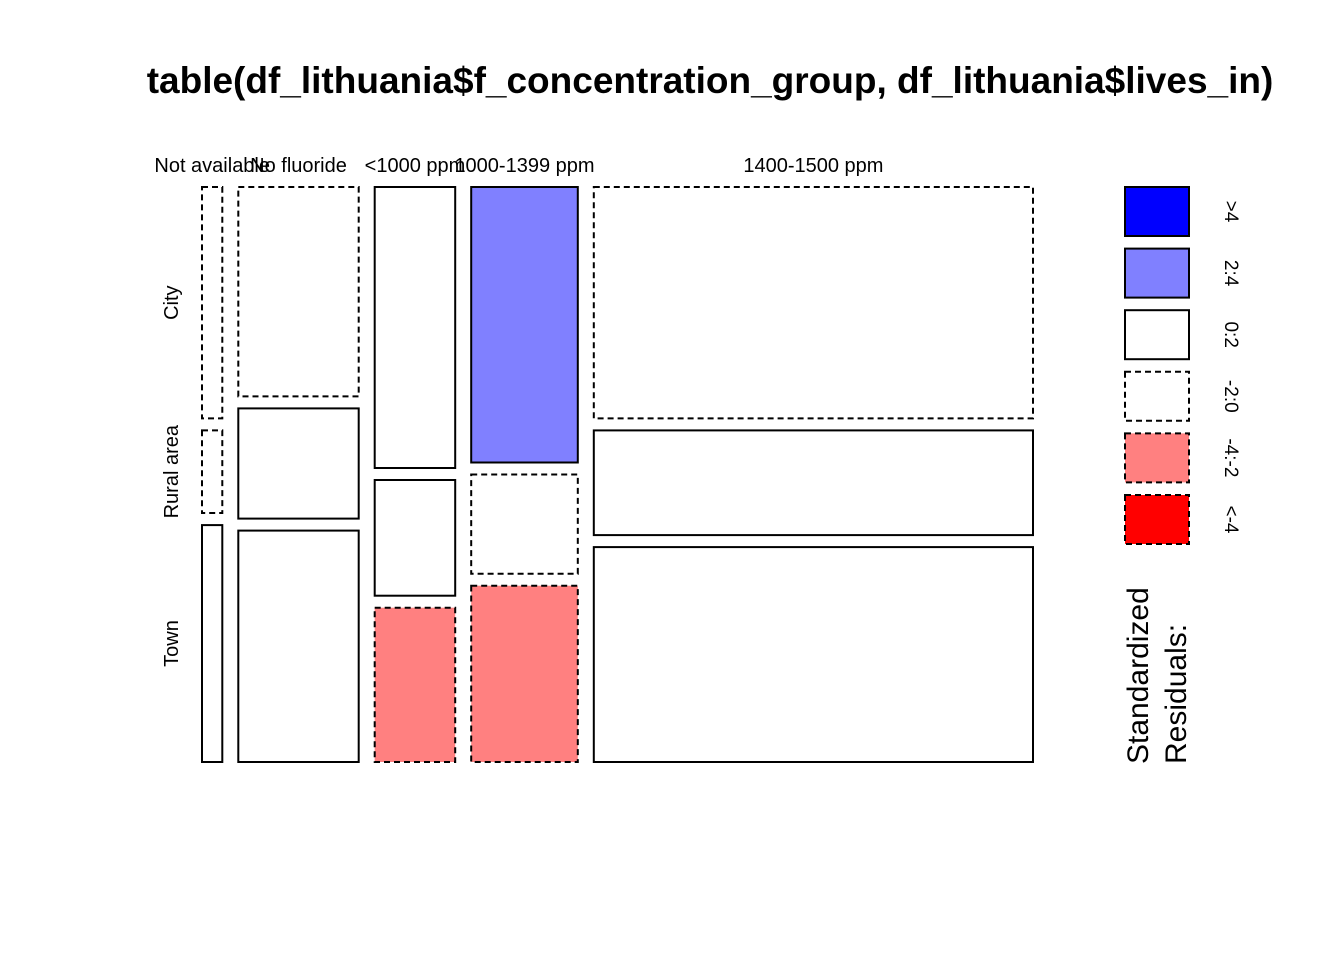 This screenshot has height=960, width=1344. I want to click on column-label-1000-1399-ppm: 1000-1399 ppm, so click(524, 166).